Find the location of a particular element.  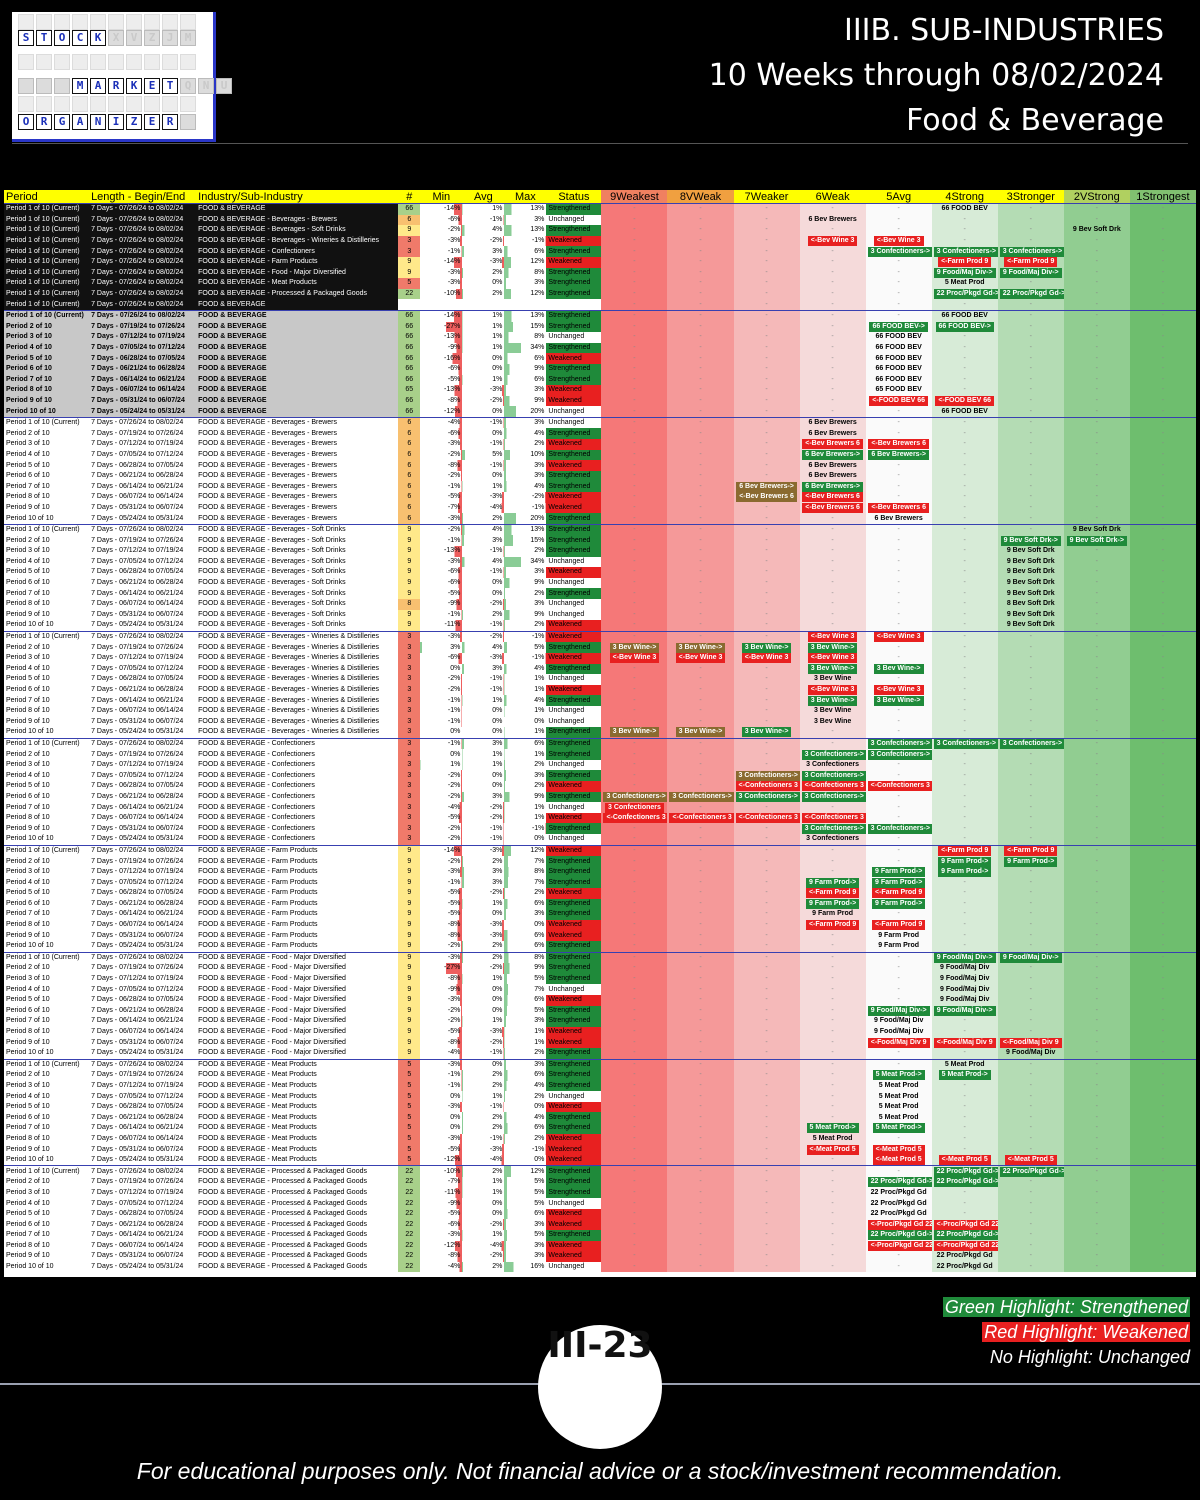

min-cell: -14% is located at coordinates (441, 315).